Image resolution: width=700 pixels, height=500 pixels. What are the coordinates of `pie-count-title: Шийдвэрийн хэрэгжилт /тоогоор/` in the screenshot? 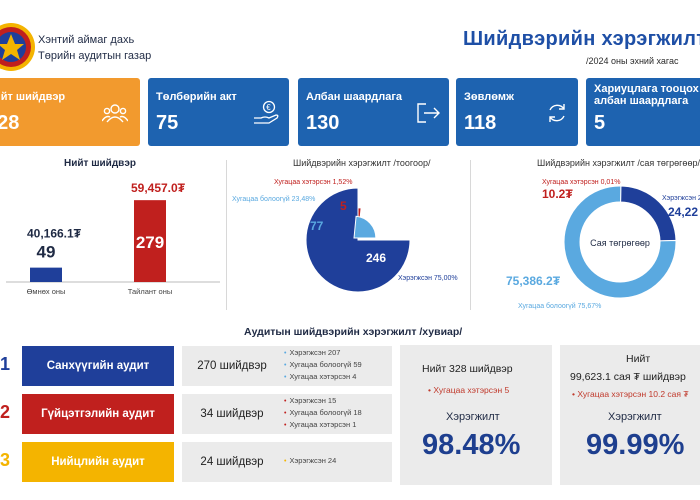 It's located at (362, 163).